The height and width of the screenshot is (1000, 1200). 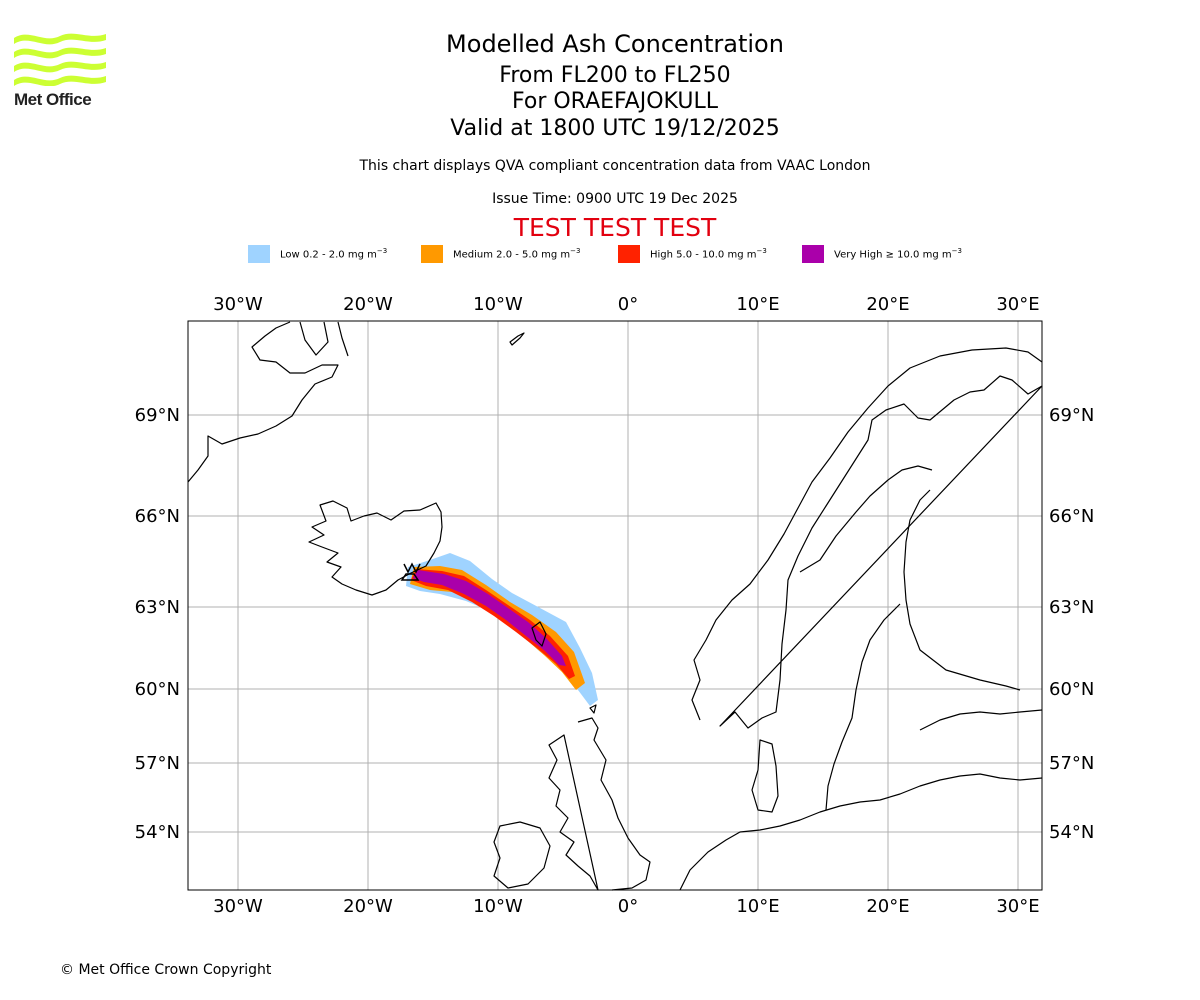 I want to click on coastline-ireland, so click(x=522, y=855).